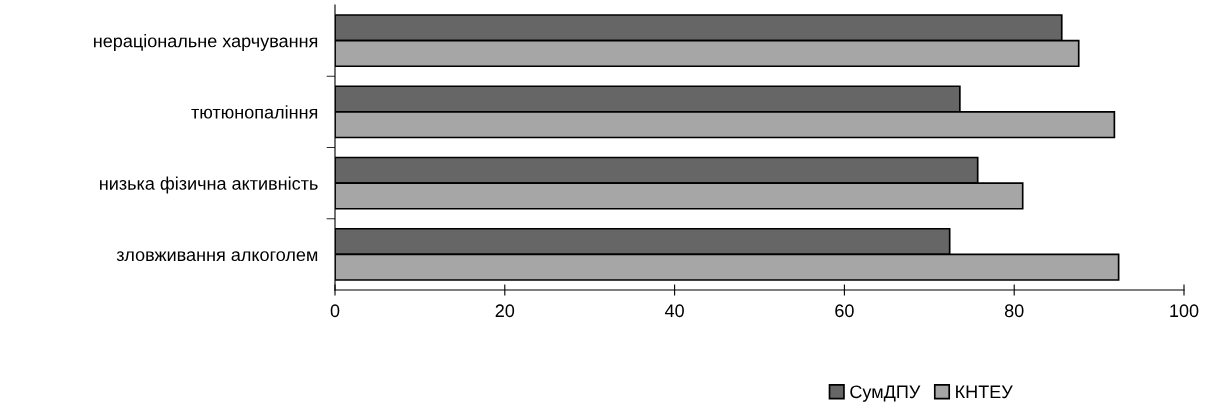  I want to click on y-tick-label: низька фізична активність, so click(209, 185).